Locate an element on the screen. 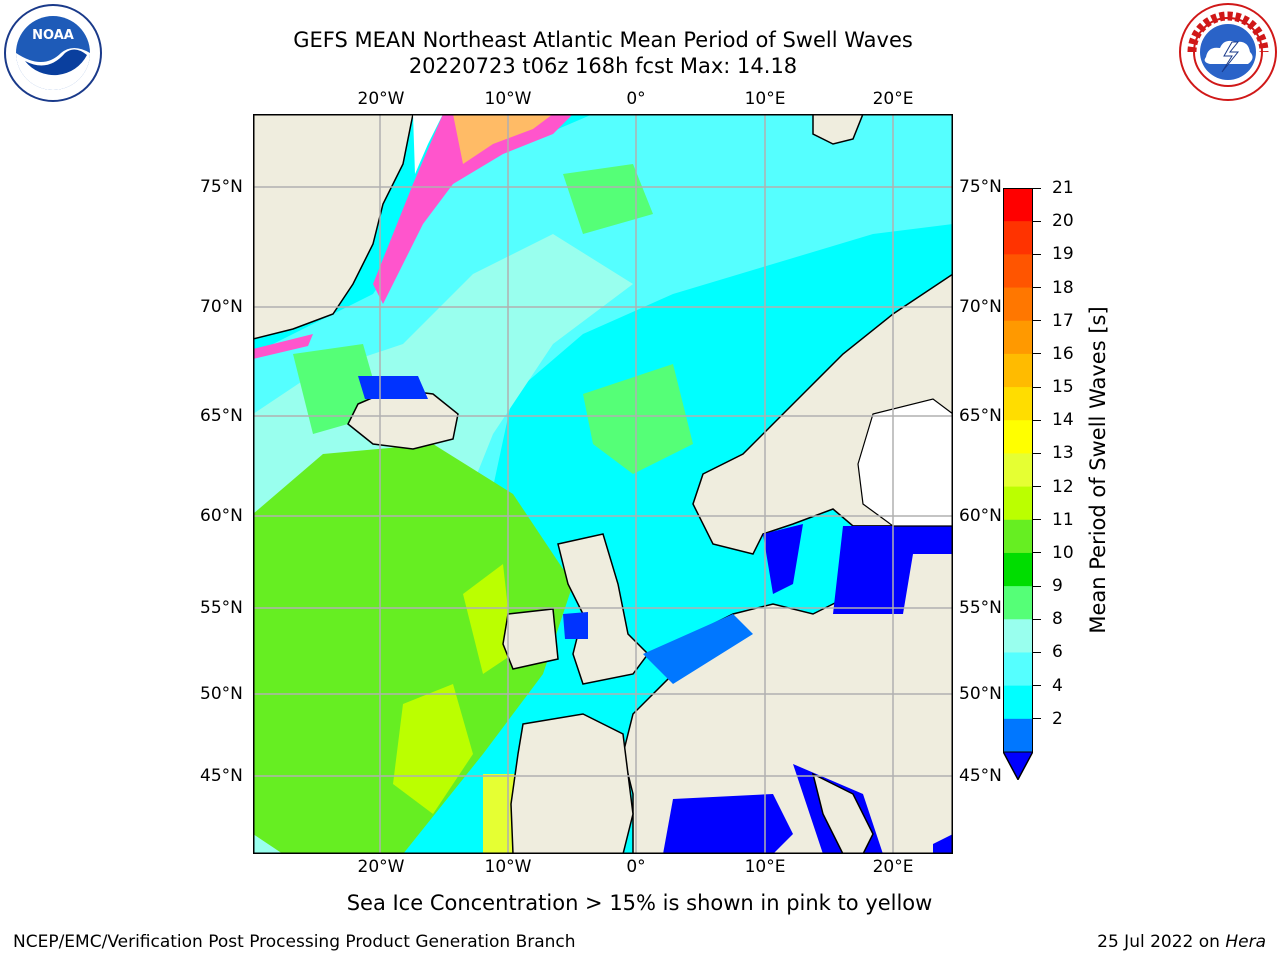 The height and width of the screenshot is (960, 1280). colorbar-under-arrow is located at coordinates (1018, 765).